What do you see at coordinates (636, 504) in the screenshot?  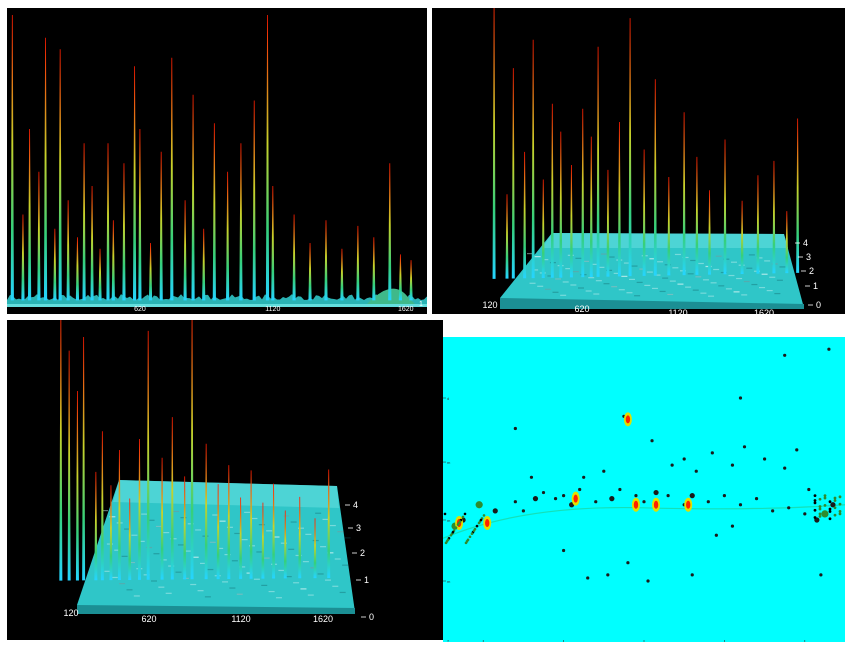 I see `hot-spot` at bounding box center [636, 504].